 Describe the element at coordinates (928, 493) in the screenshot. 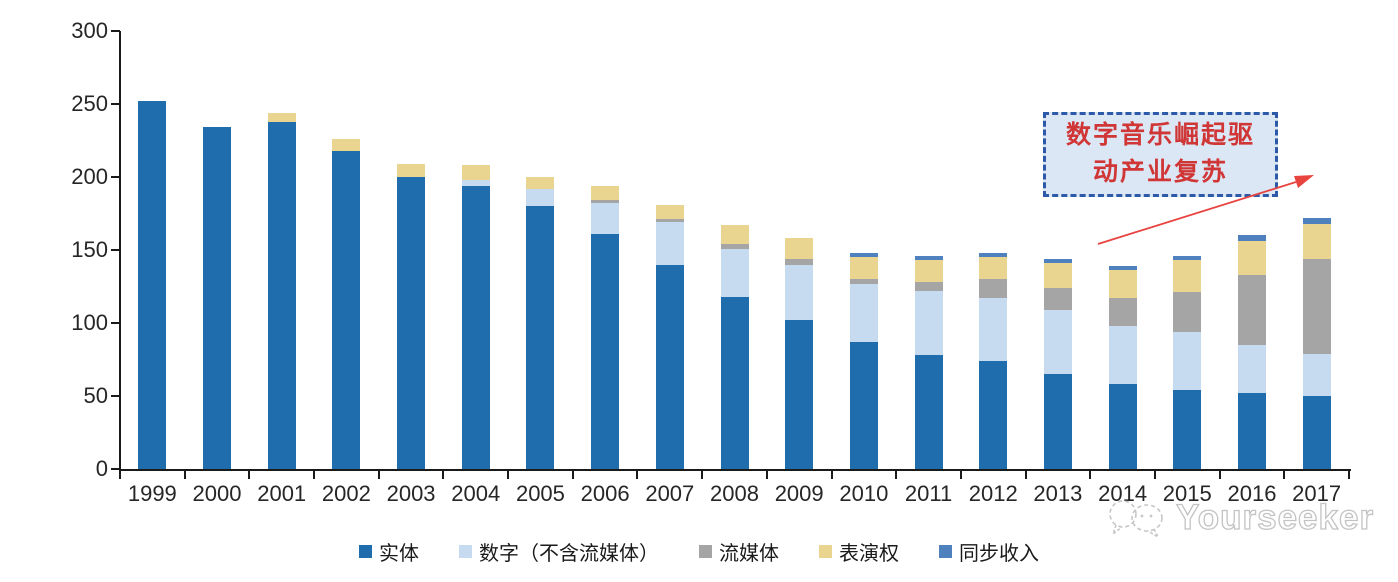

I see `x-axis-label: 2011` at that location.